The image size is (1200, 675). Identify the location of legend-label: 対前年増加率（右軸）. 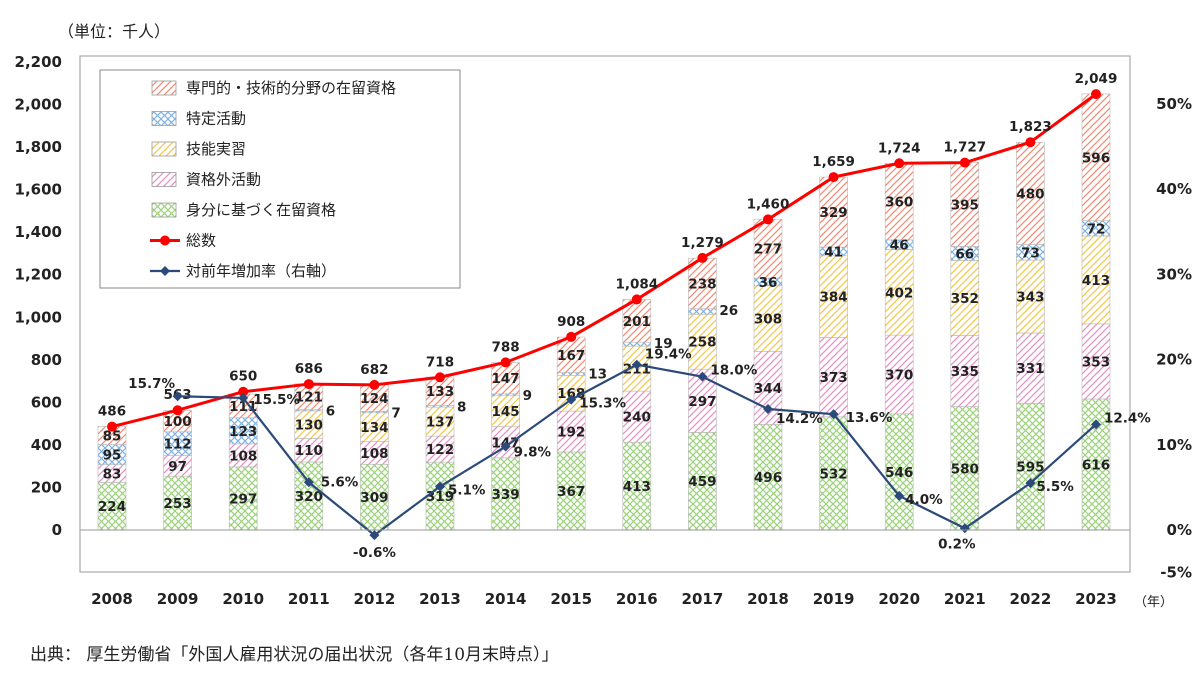
(261, 271).